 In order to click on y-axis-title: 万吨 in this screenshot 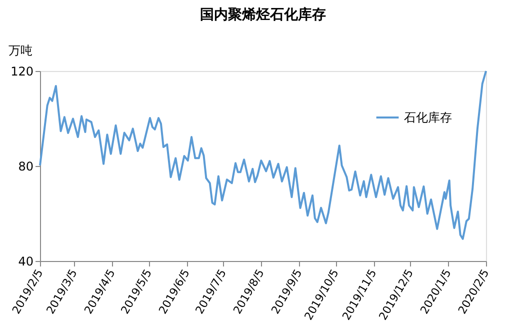, I will do `click(20, 51)`.